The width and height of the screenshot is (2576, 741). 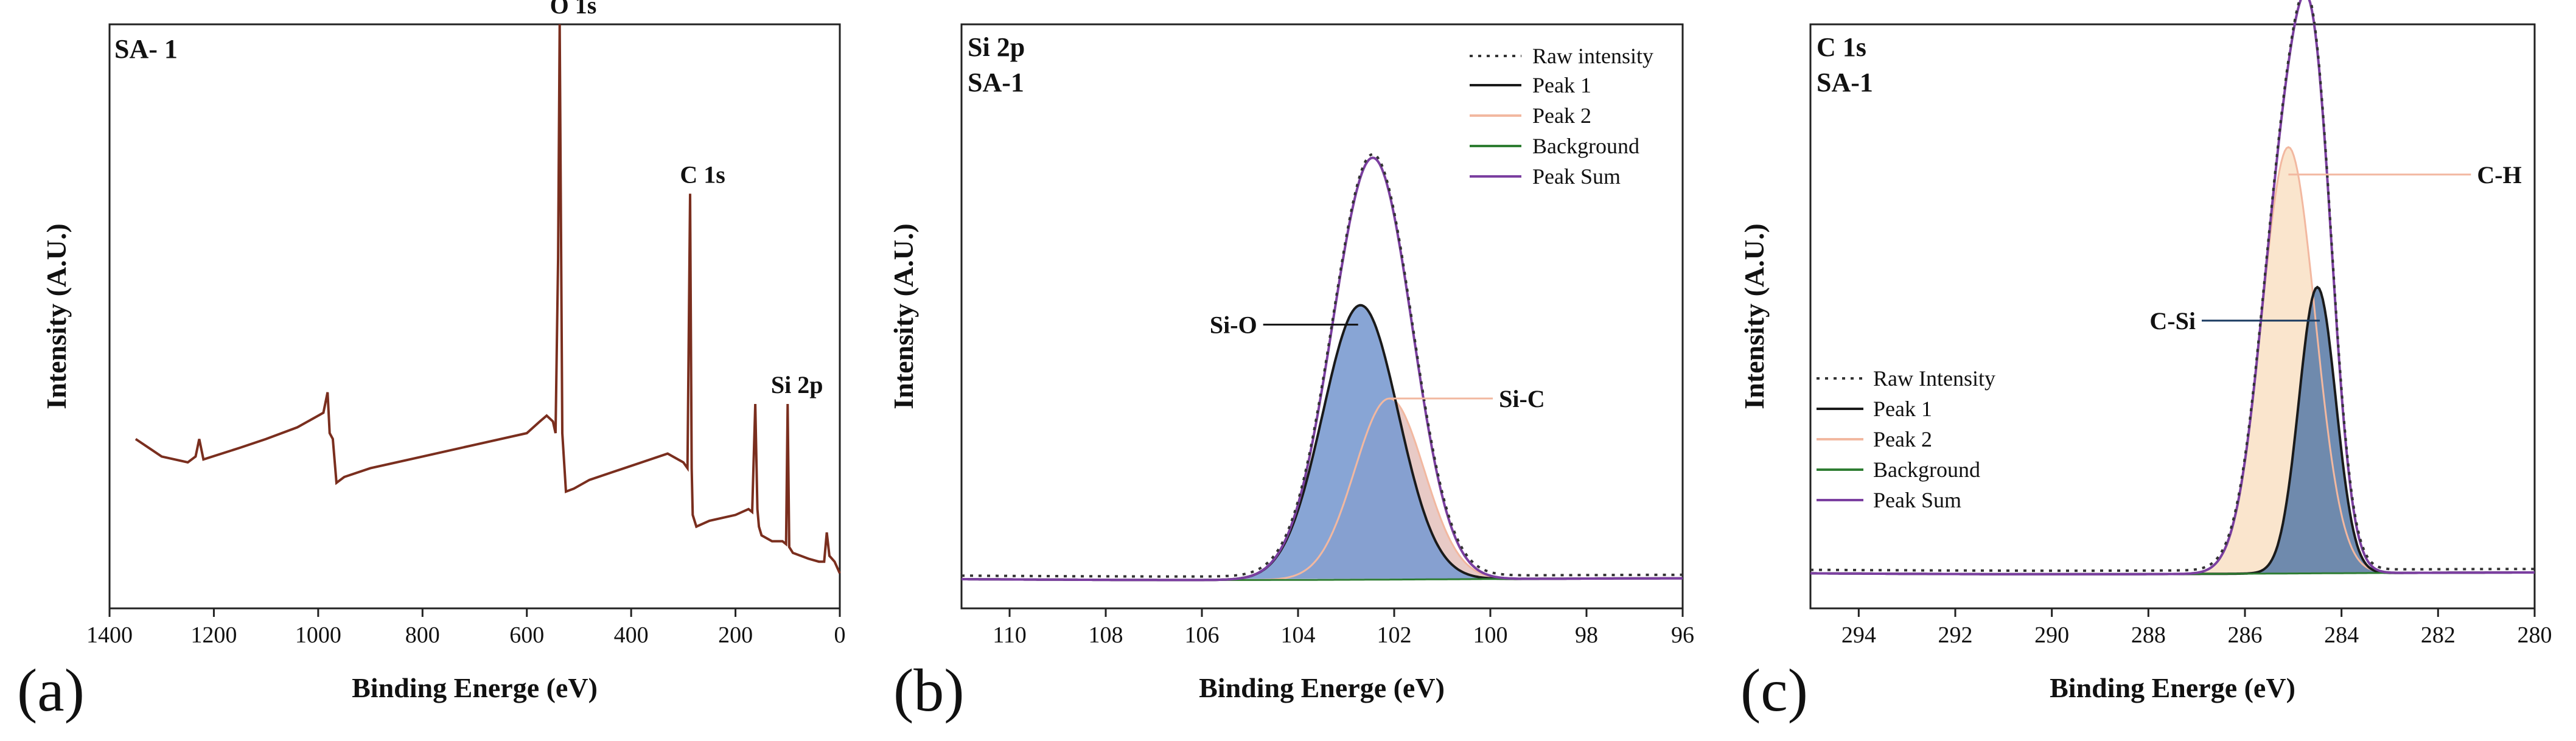 I want to click on x-tick-label: 100, so click(x=1490, y=635).